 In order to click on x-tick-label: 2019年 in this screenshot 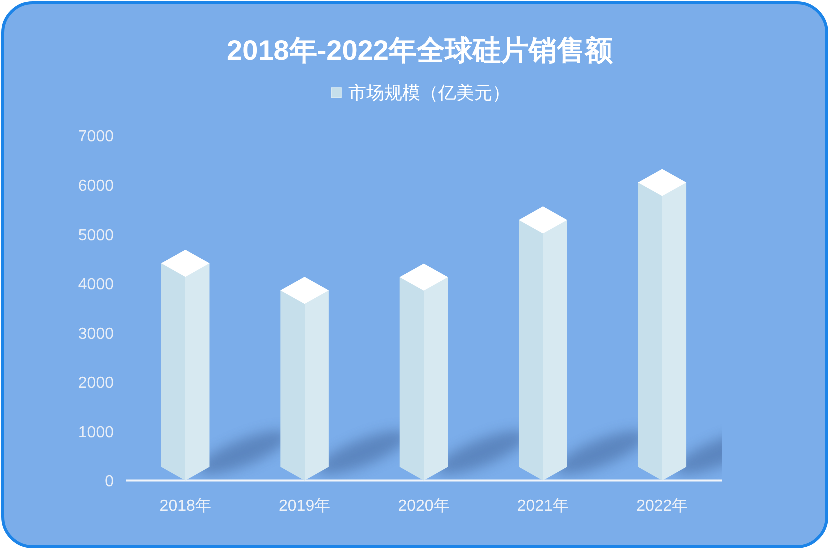, I will do `click(305, 506)`.